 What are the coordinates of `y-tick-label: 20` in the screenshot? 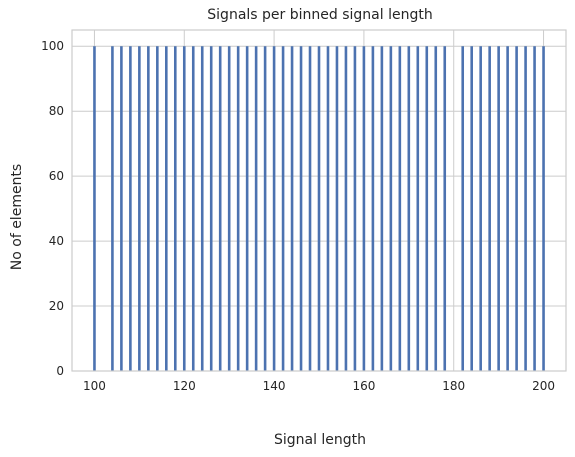 It's located at (56, 306).